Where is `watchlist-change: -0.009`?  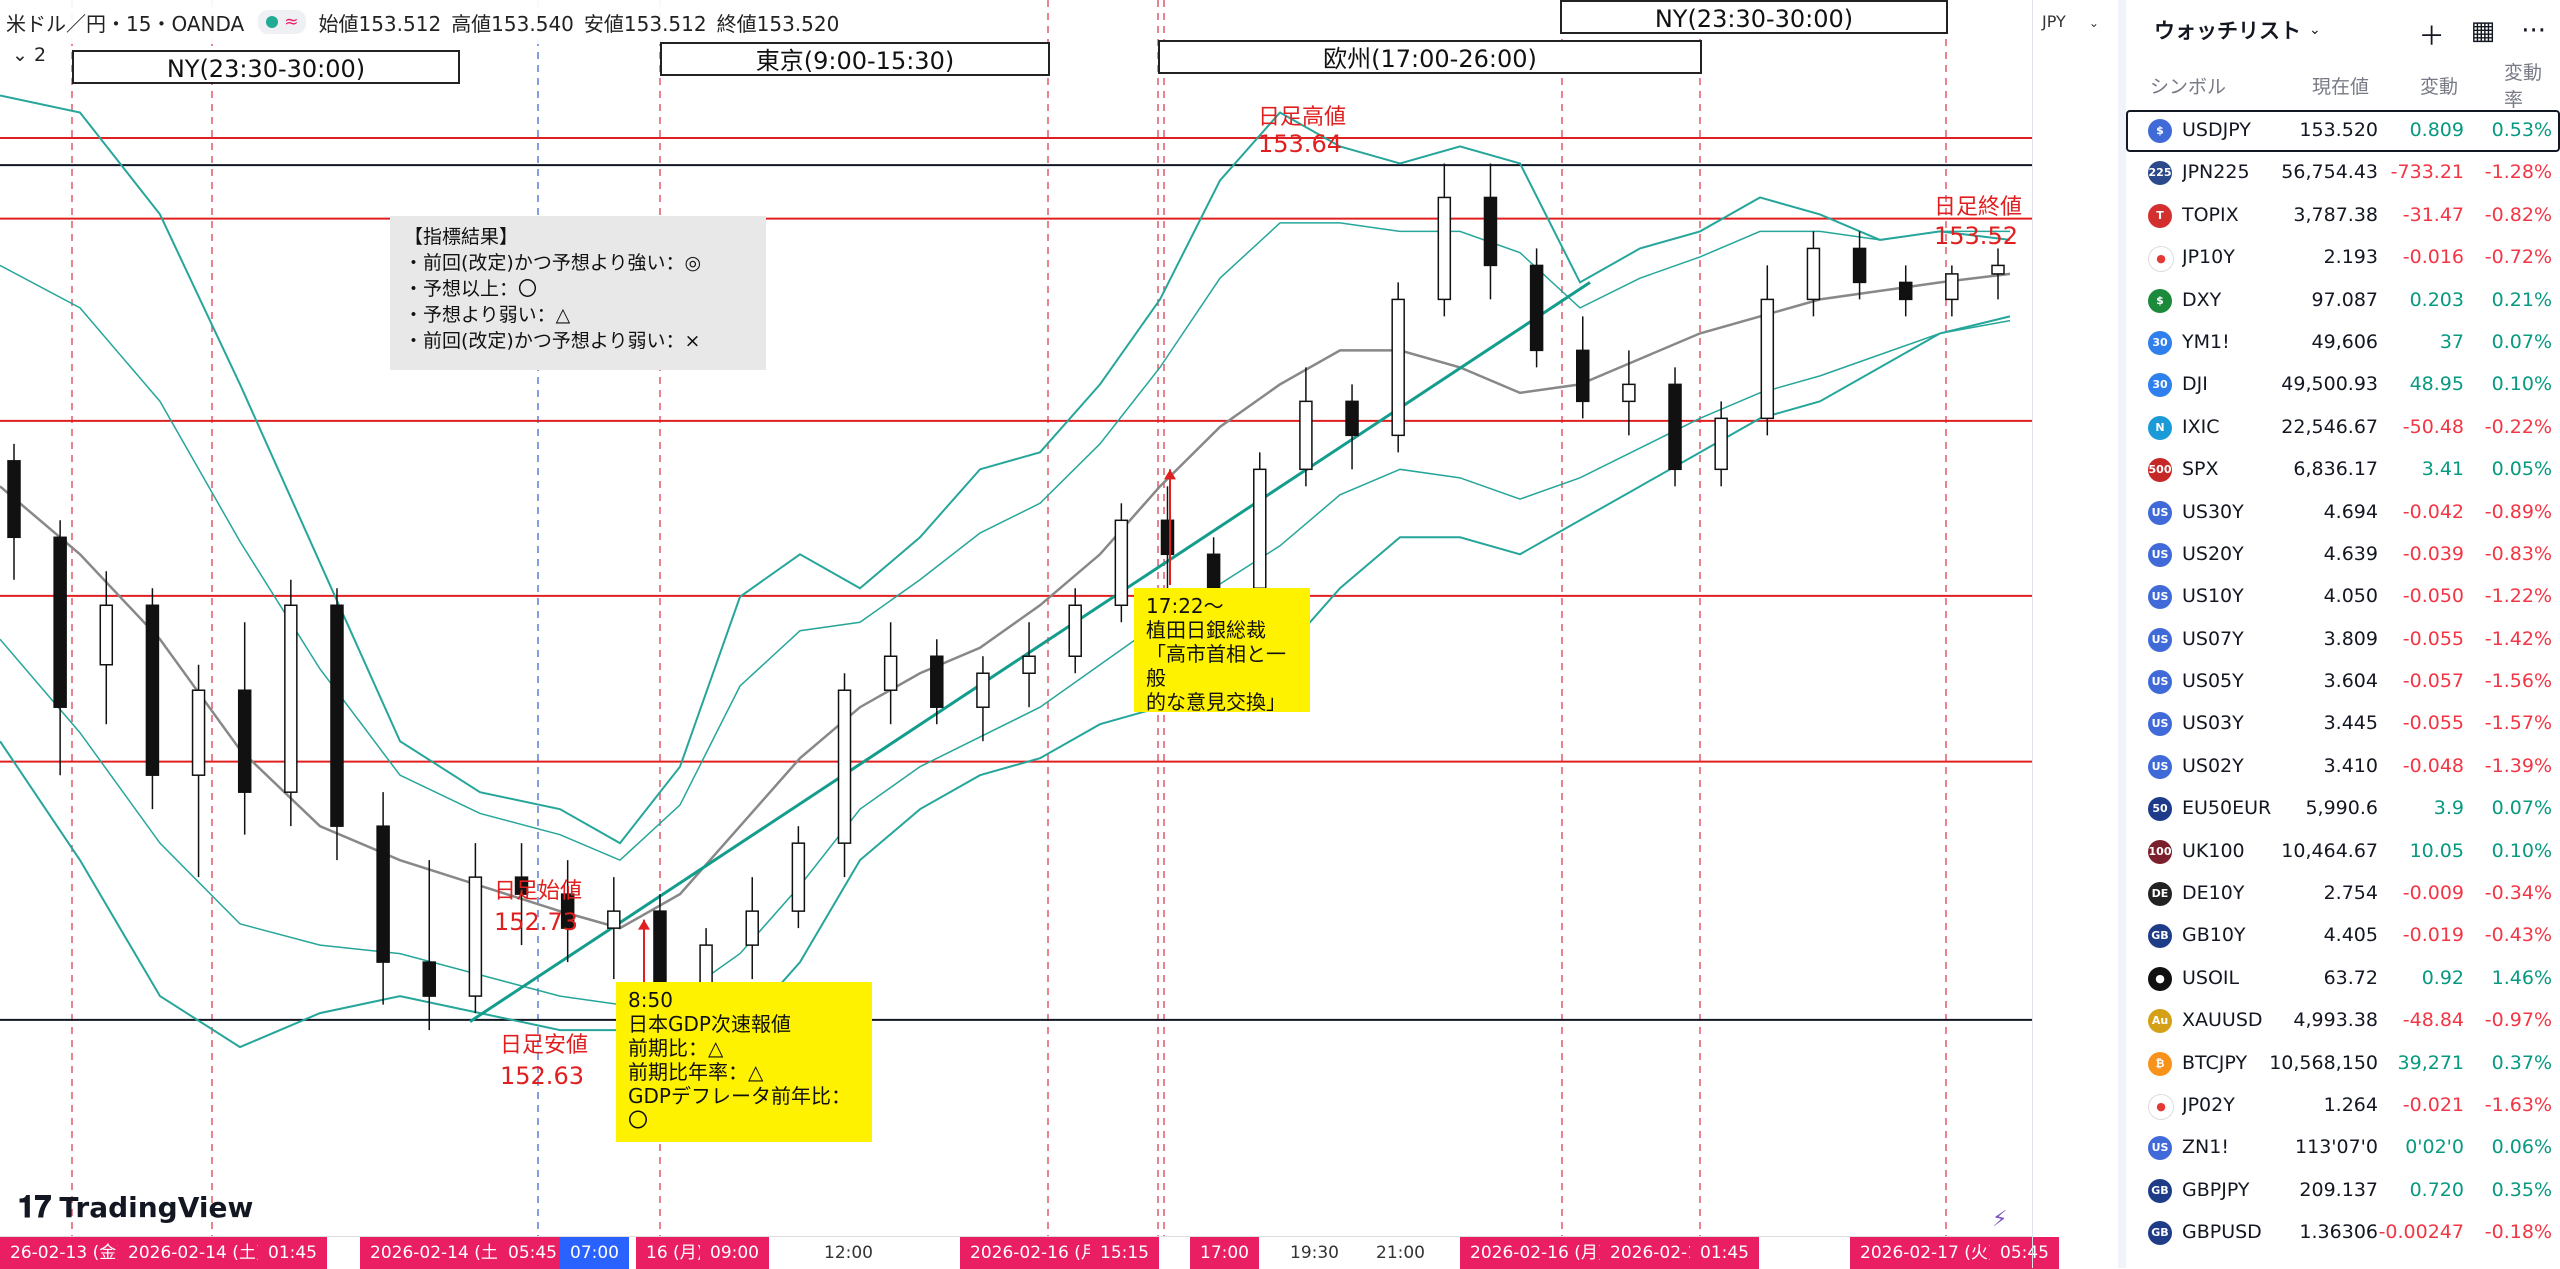
watchlist-change: -0.009 is located at coordinates (2433, 893).